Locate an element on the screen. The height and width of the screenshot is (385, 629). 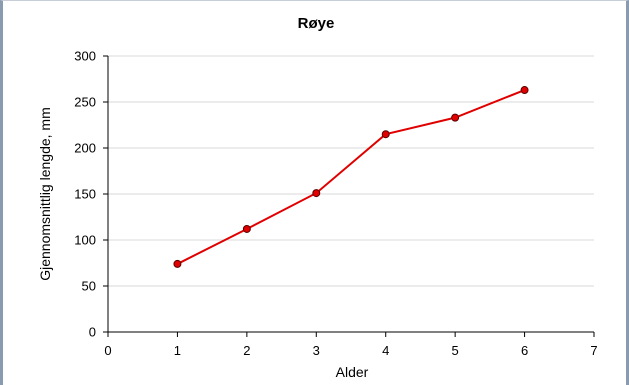
y-tick-label-200: 200 is located at coordinates (85, 148).